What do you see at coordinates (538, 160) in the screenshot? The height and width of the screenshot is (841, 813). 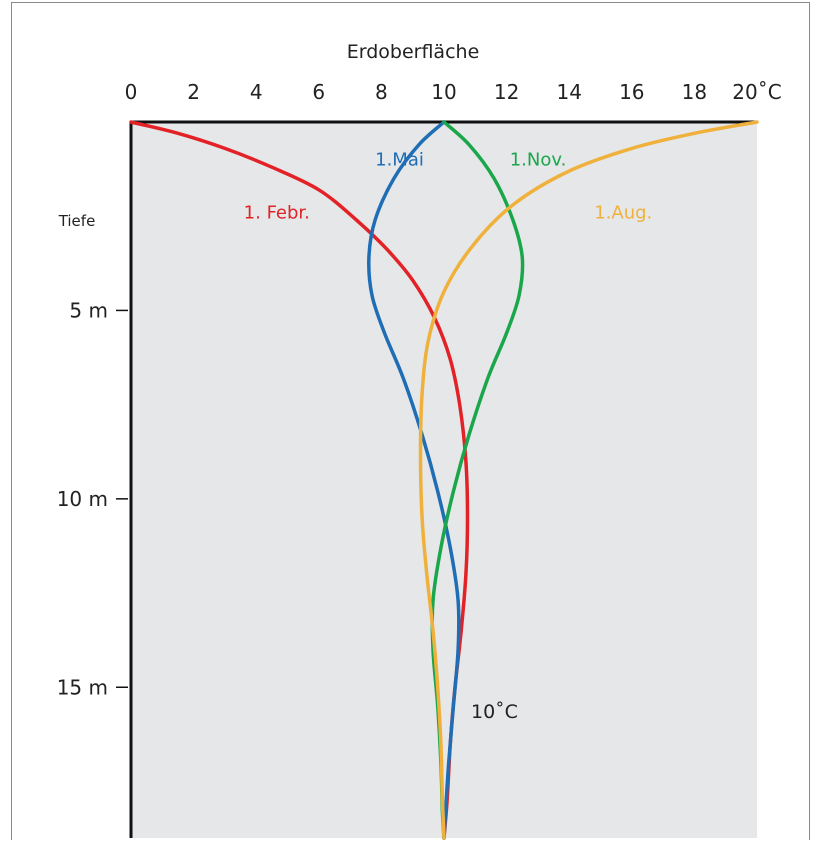 I see `series-label-1-nov: 1.Nov.` at bounding box center [538, 160].